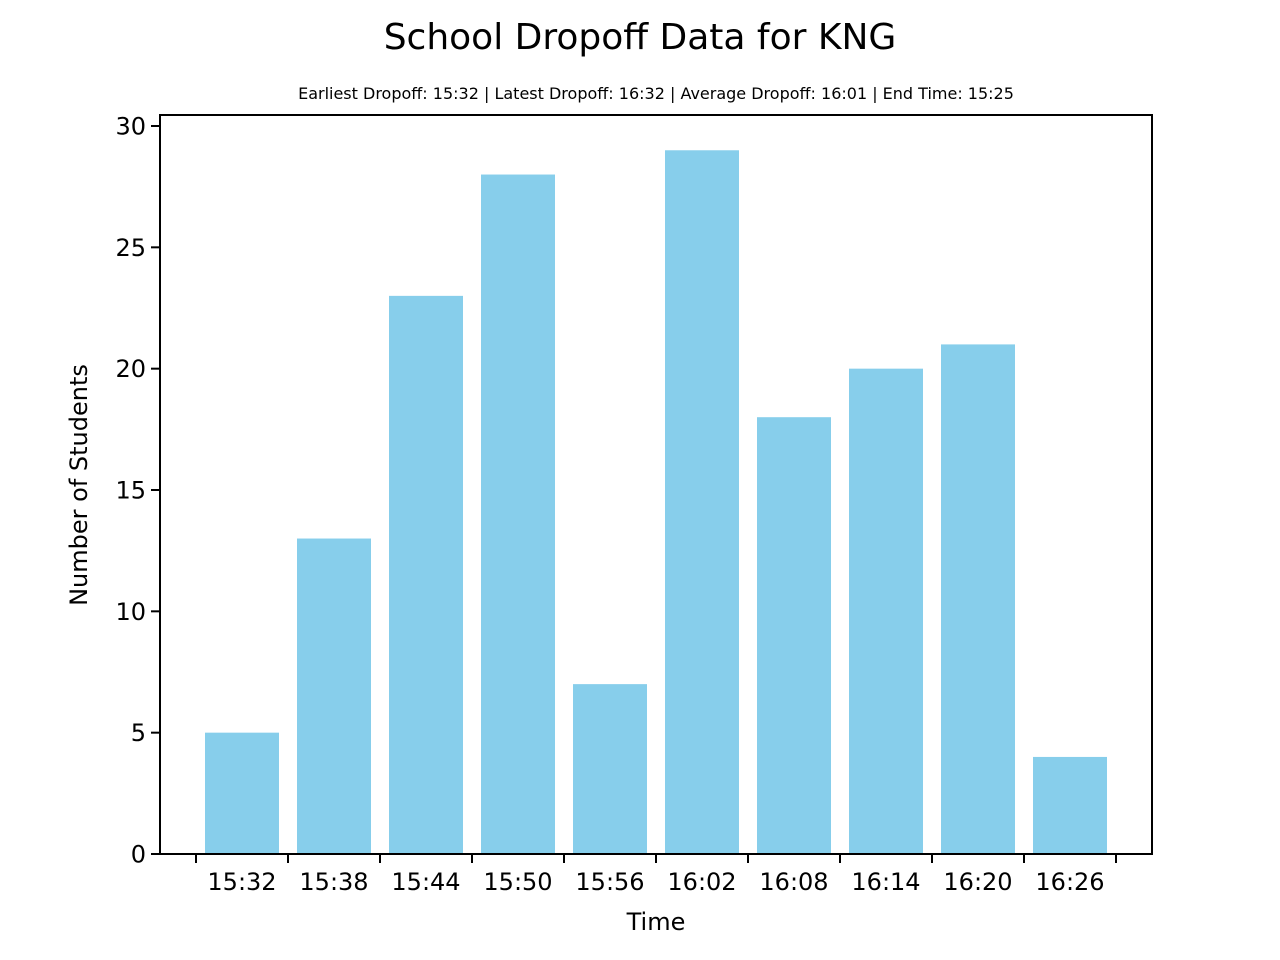 This screenshot has height=960, width=1280. I want to click on y-tick-label: 15, so click(130, 491).